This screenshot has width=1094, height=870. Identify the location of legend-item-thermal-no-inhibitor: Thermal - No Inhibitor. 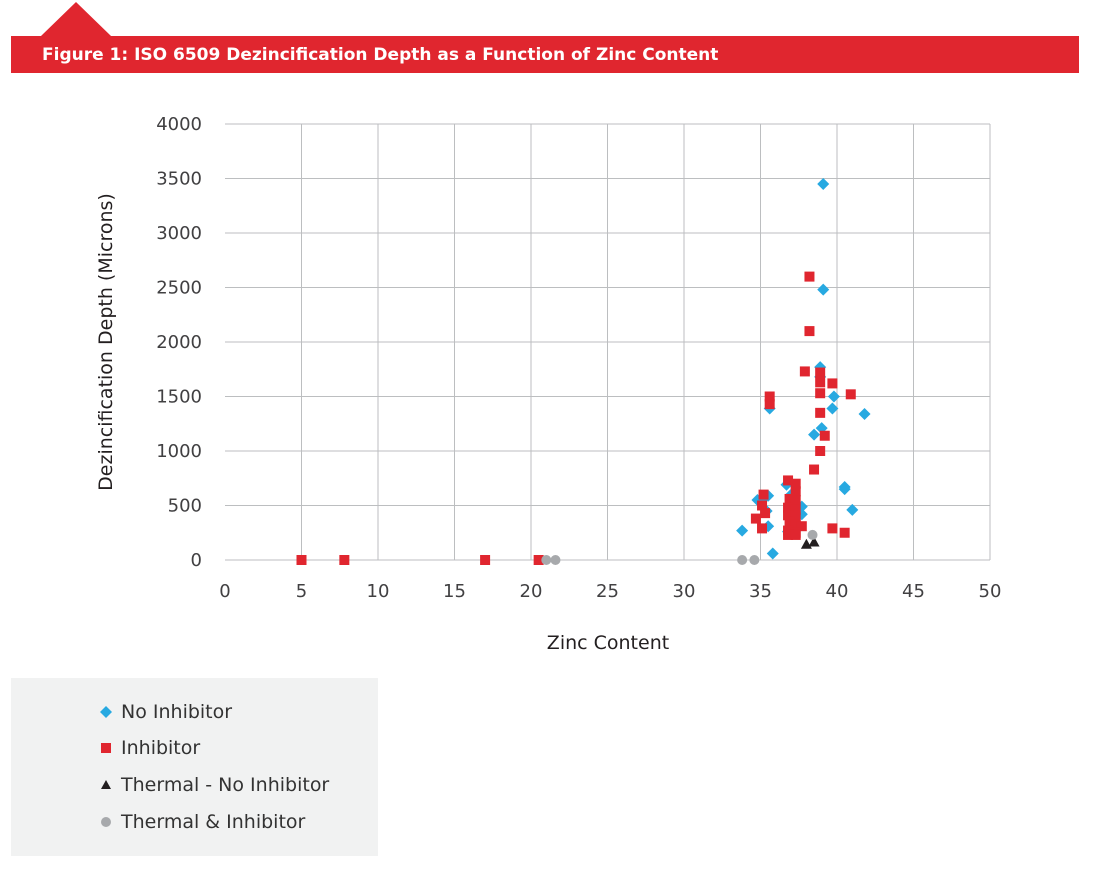
(213, 785).